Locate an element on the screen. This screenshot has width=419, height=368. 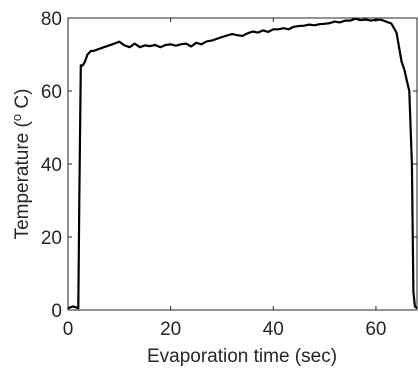
x-tick-label: 40 is located at coordinates (273, 329).